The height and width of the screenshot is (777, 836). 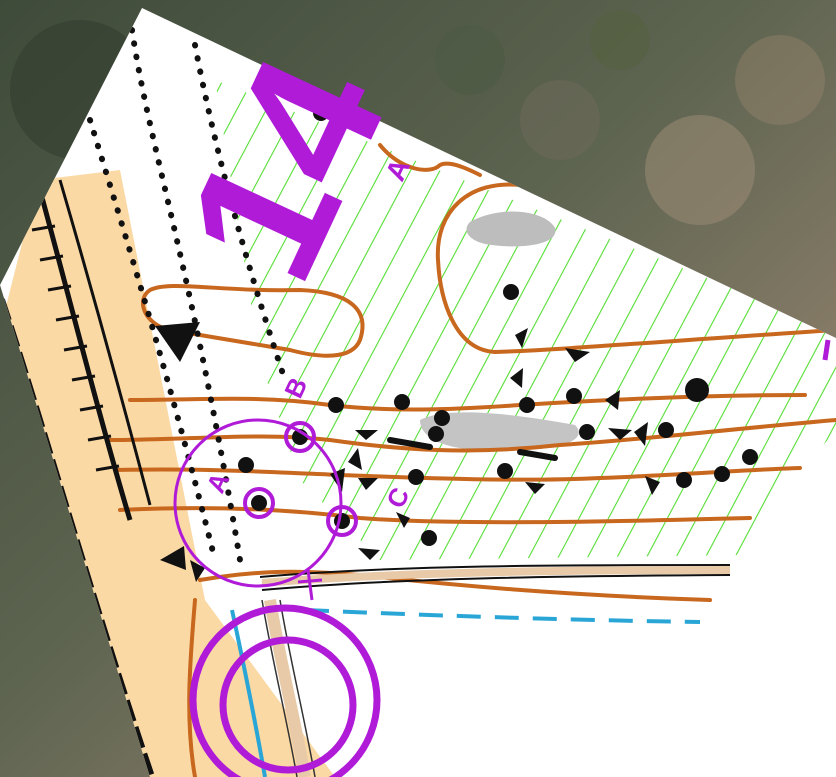 I want to click on cliffs, so click(x=472, y=449).